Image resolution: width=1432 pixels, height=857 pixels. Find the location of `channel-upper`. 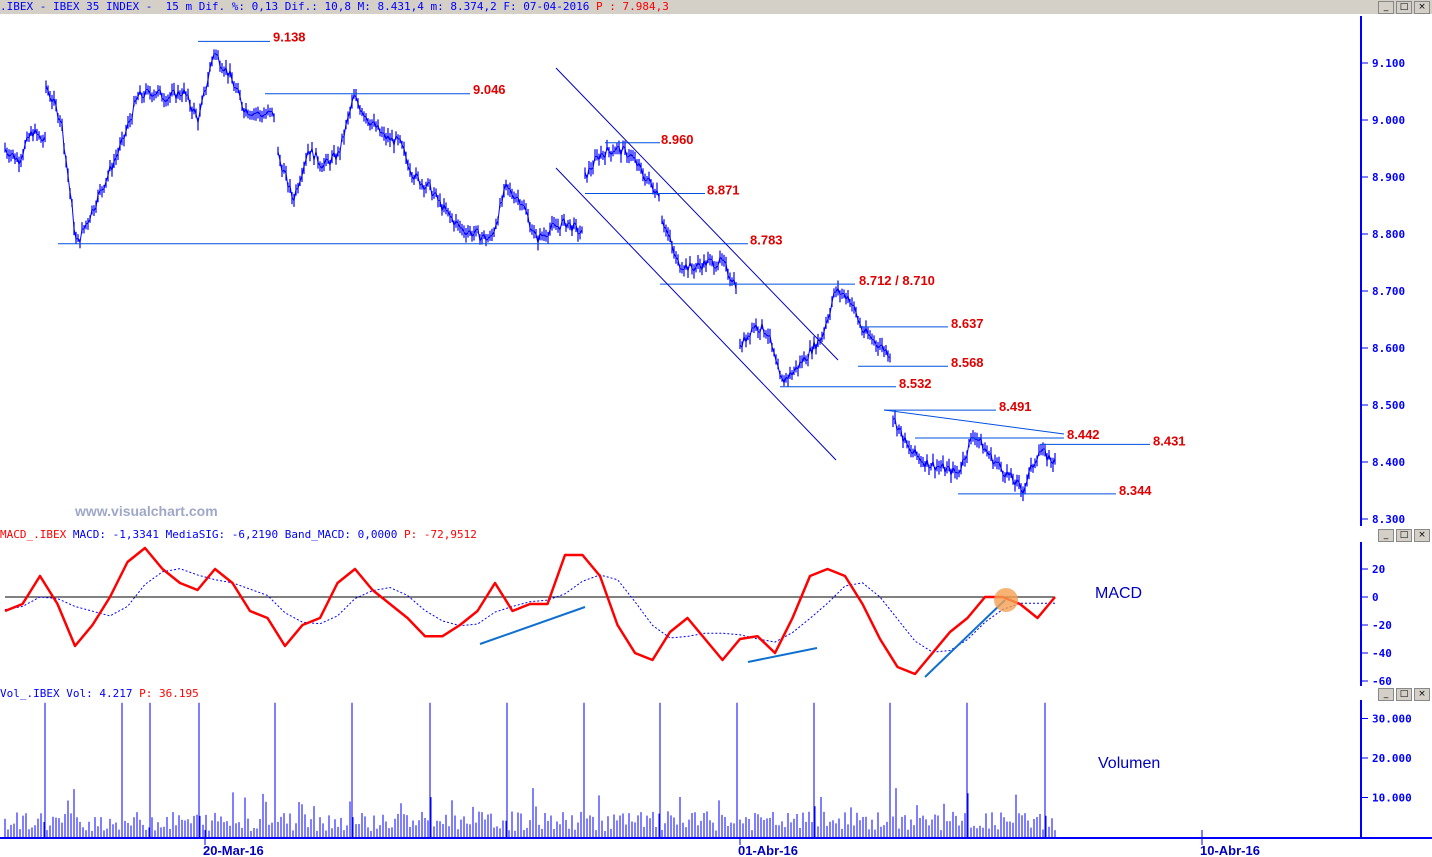

channel-upper is located at coordinates (697, 214).